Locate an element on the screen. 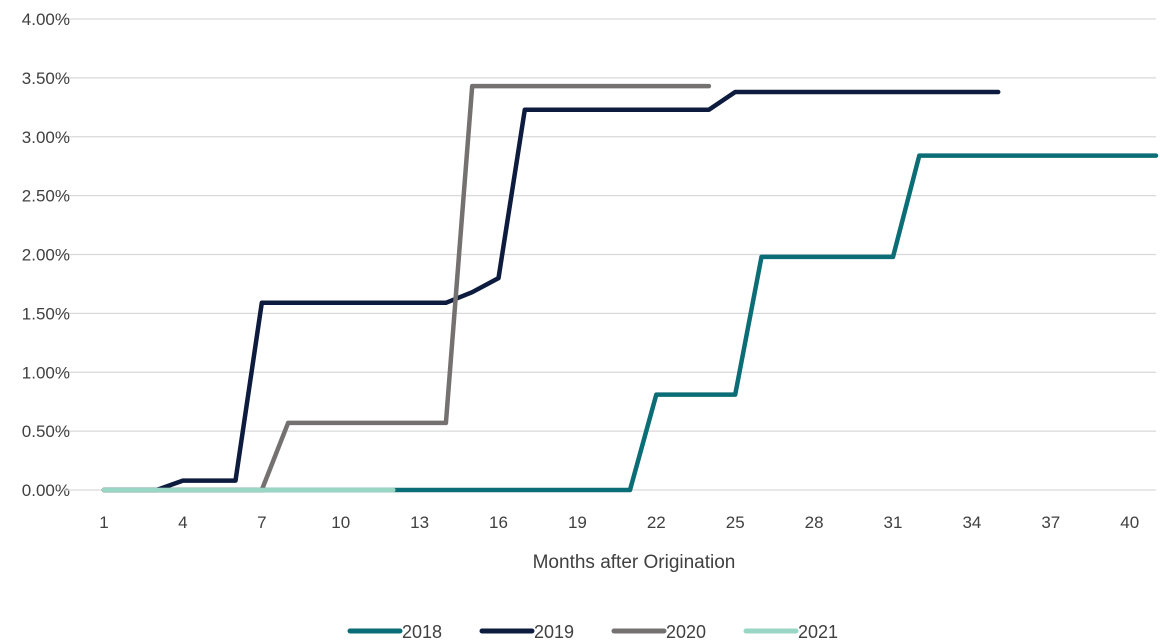 This screenshot has height=644, width=1160. y-tick-label: 1.50% is located at coordinates (46, 313).